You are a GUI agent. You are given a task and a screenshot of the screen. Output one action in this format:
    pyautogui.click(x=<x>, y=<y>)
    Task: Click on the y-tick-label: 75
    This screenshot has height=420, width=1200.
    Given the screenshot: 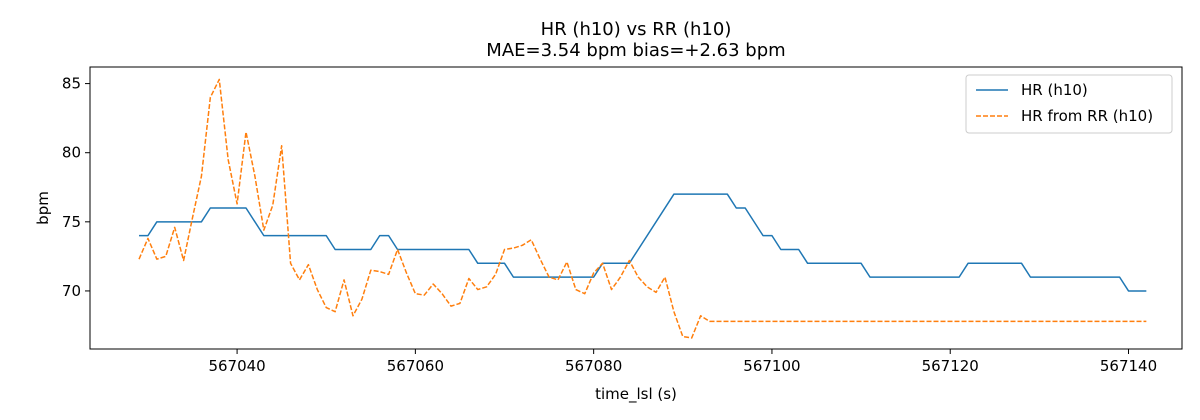 What is the action you would take?
    pyautogui.click(x=71, y=222)
    